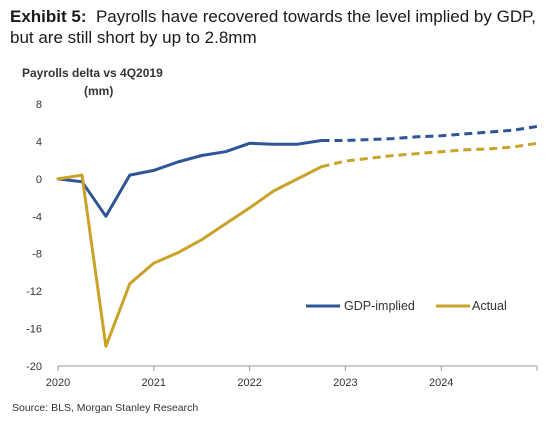  What do you see at coordinates (345, 383) in the screenshot?
I see `x-tick-label: 2023` at bounding box center [345, 383].